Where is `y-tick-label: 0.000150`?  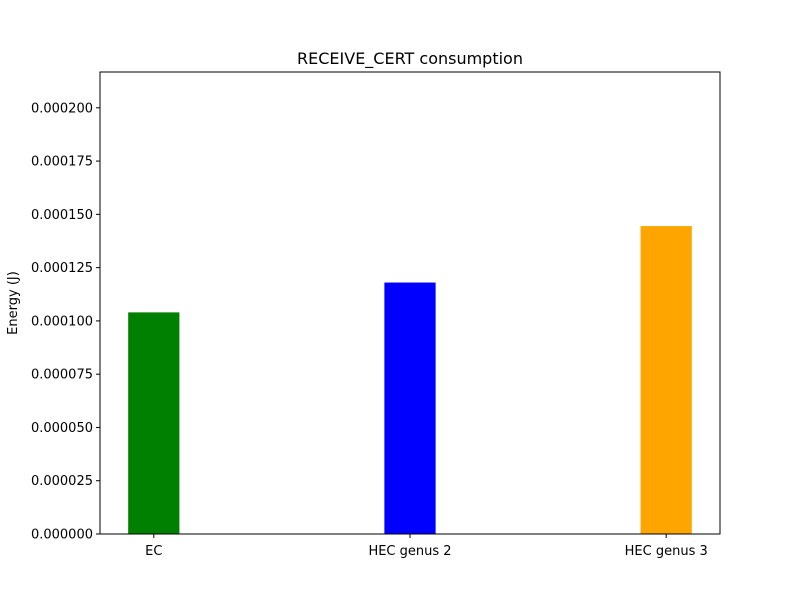
y-tick-label: 0.000150 is located at coordinates (62, 215).